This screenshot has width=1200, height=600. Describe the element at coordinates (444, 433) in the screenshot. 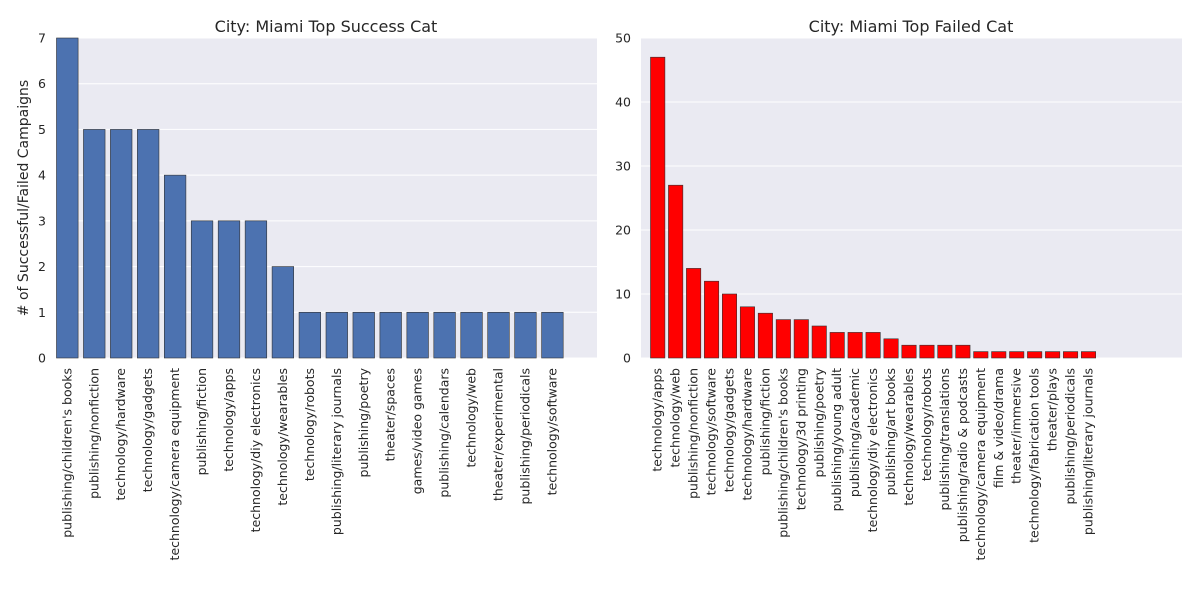

I see `success-x-tick-label: publishing/calendars` at that location.